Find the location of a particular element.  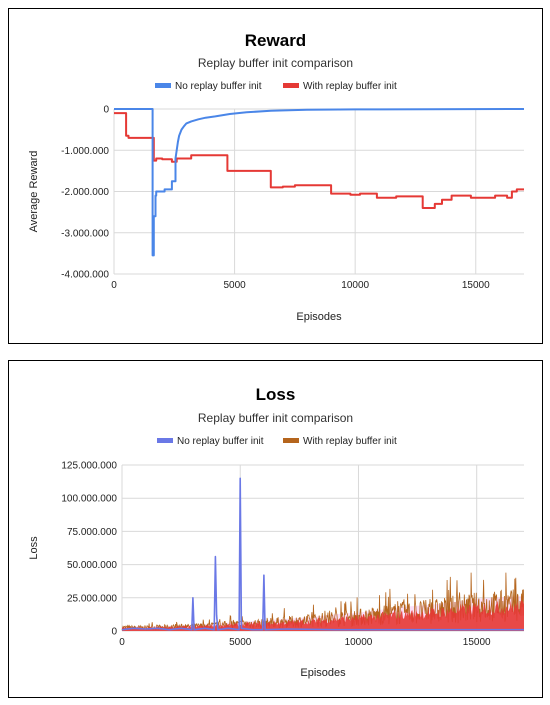

y-tick-label: 50.000.000 is located at coordinates (92, 565).